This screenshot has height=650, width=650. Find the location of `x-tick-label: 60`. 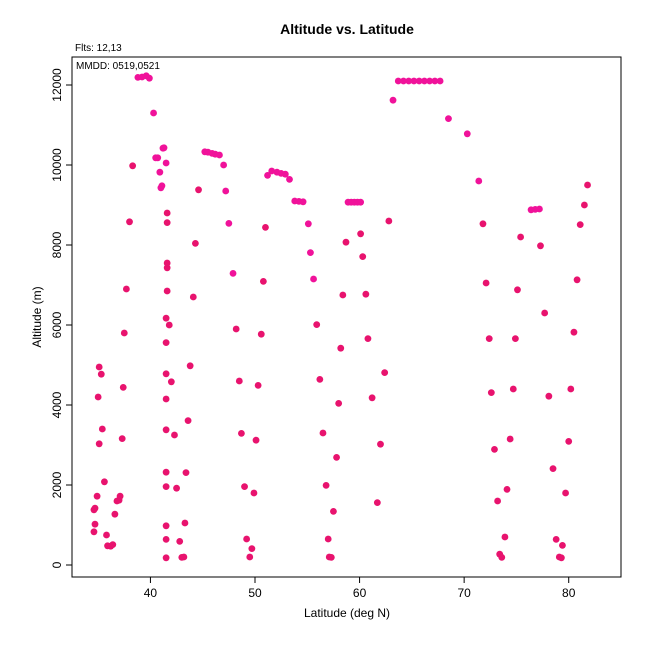

x-tick-label: 60 is located at coordinates (360, 593).